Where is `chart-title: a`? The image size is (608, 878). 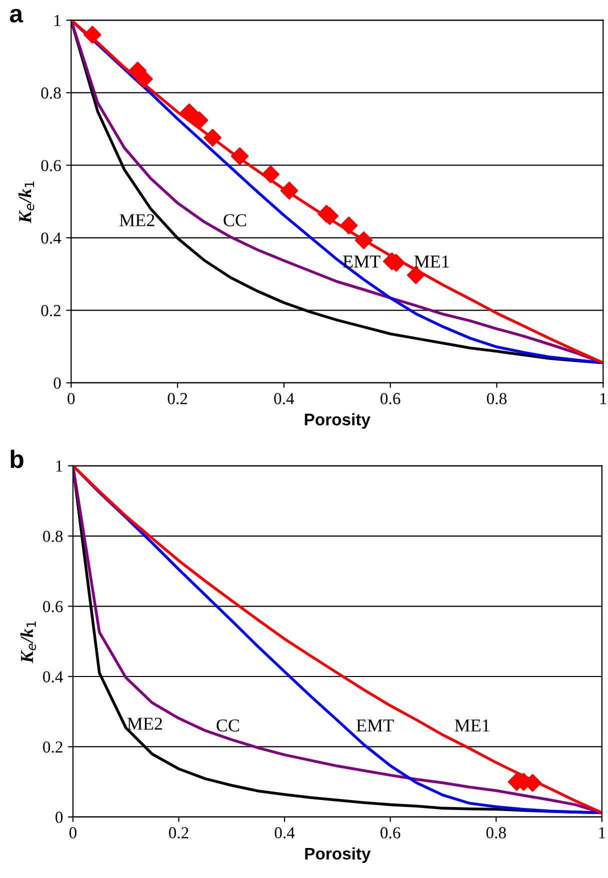
chart-title: a is located at coordinates (17, 15).